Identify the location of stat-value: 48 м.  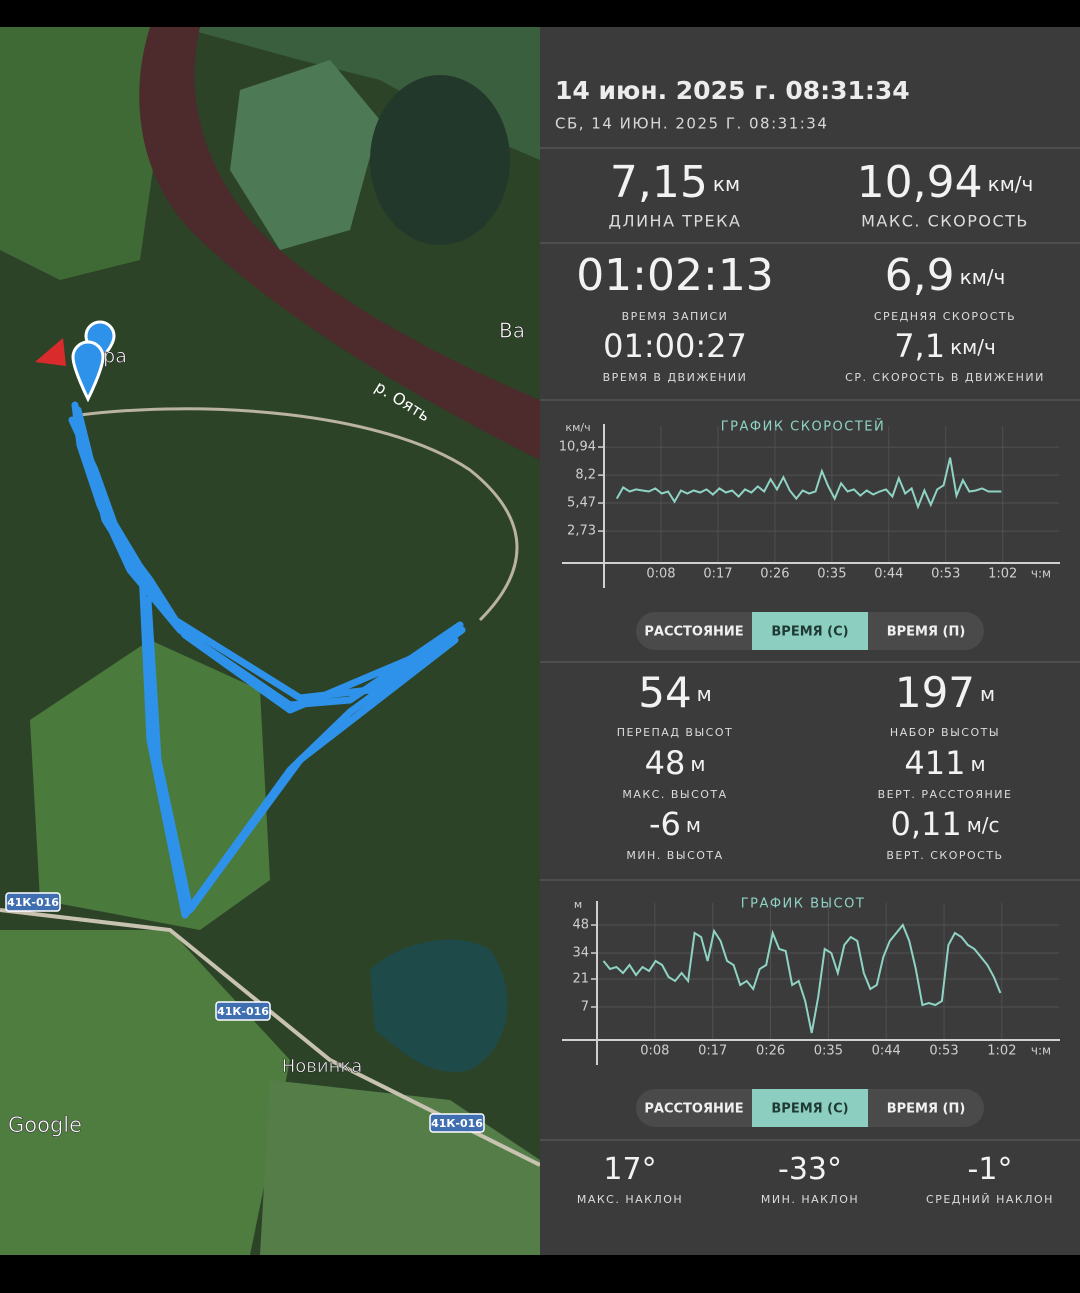
(675, 763).